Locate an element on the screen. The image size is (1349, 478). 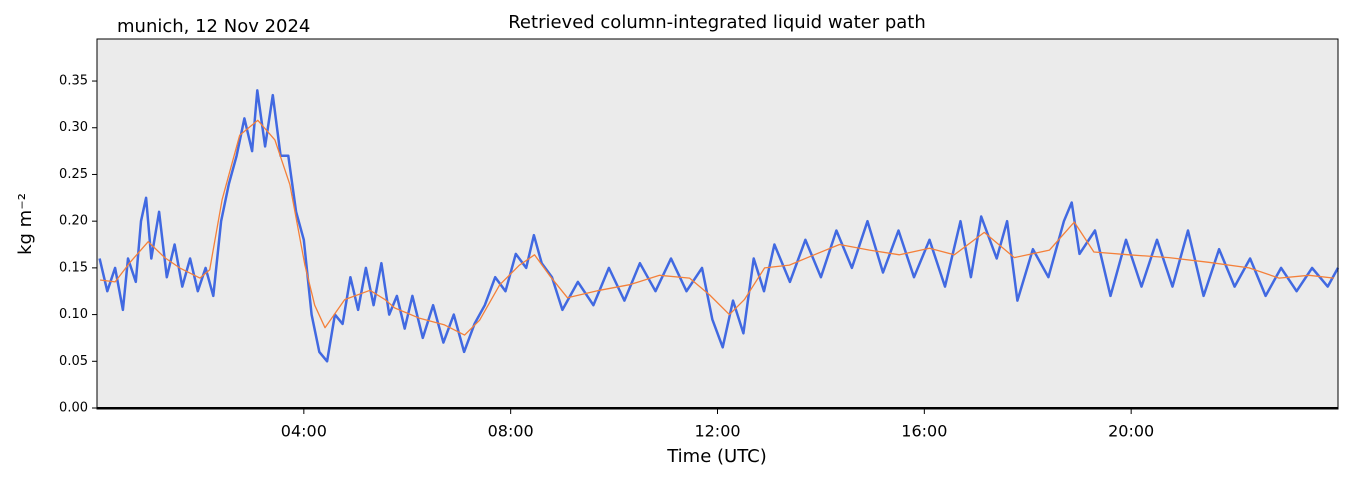
x-tick-label: 20:00 is located at coordinates (1131, 431).